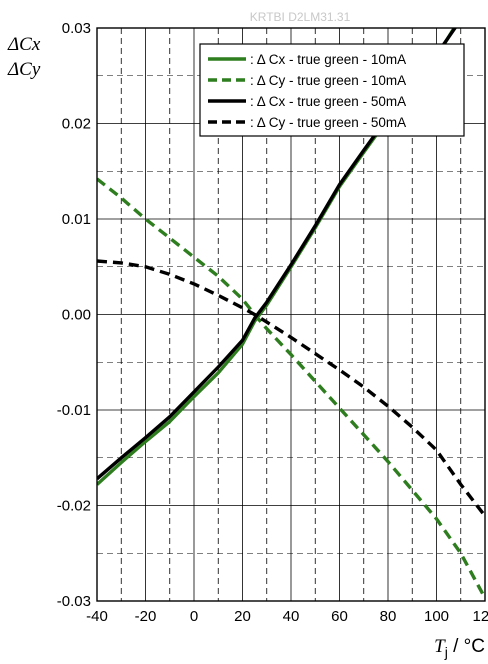  I want to click on x-axis-label-unit: / °C, so click(466, 646).